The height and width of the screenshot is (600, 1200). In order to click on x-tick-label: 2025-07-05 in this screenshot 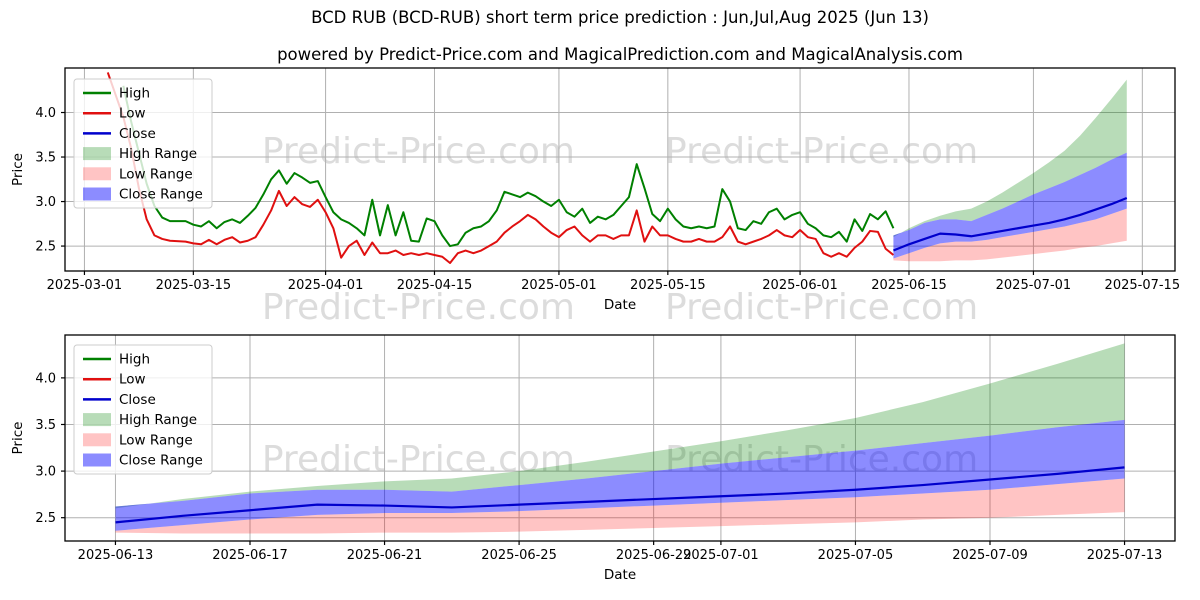, I will do `click(856, 555)`.